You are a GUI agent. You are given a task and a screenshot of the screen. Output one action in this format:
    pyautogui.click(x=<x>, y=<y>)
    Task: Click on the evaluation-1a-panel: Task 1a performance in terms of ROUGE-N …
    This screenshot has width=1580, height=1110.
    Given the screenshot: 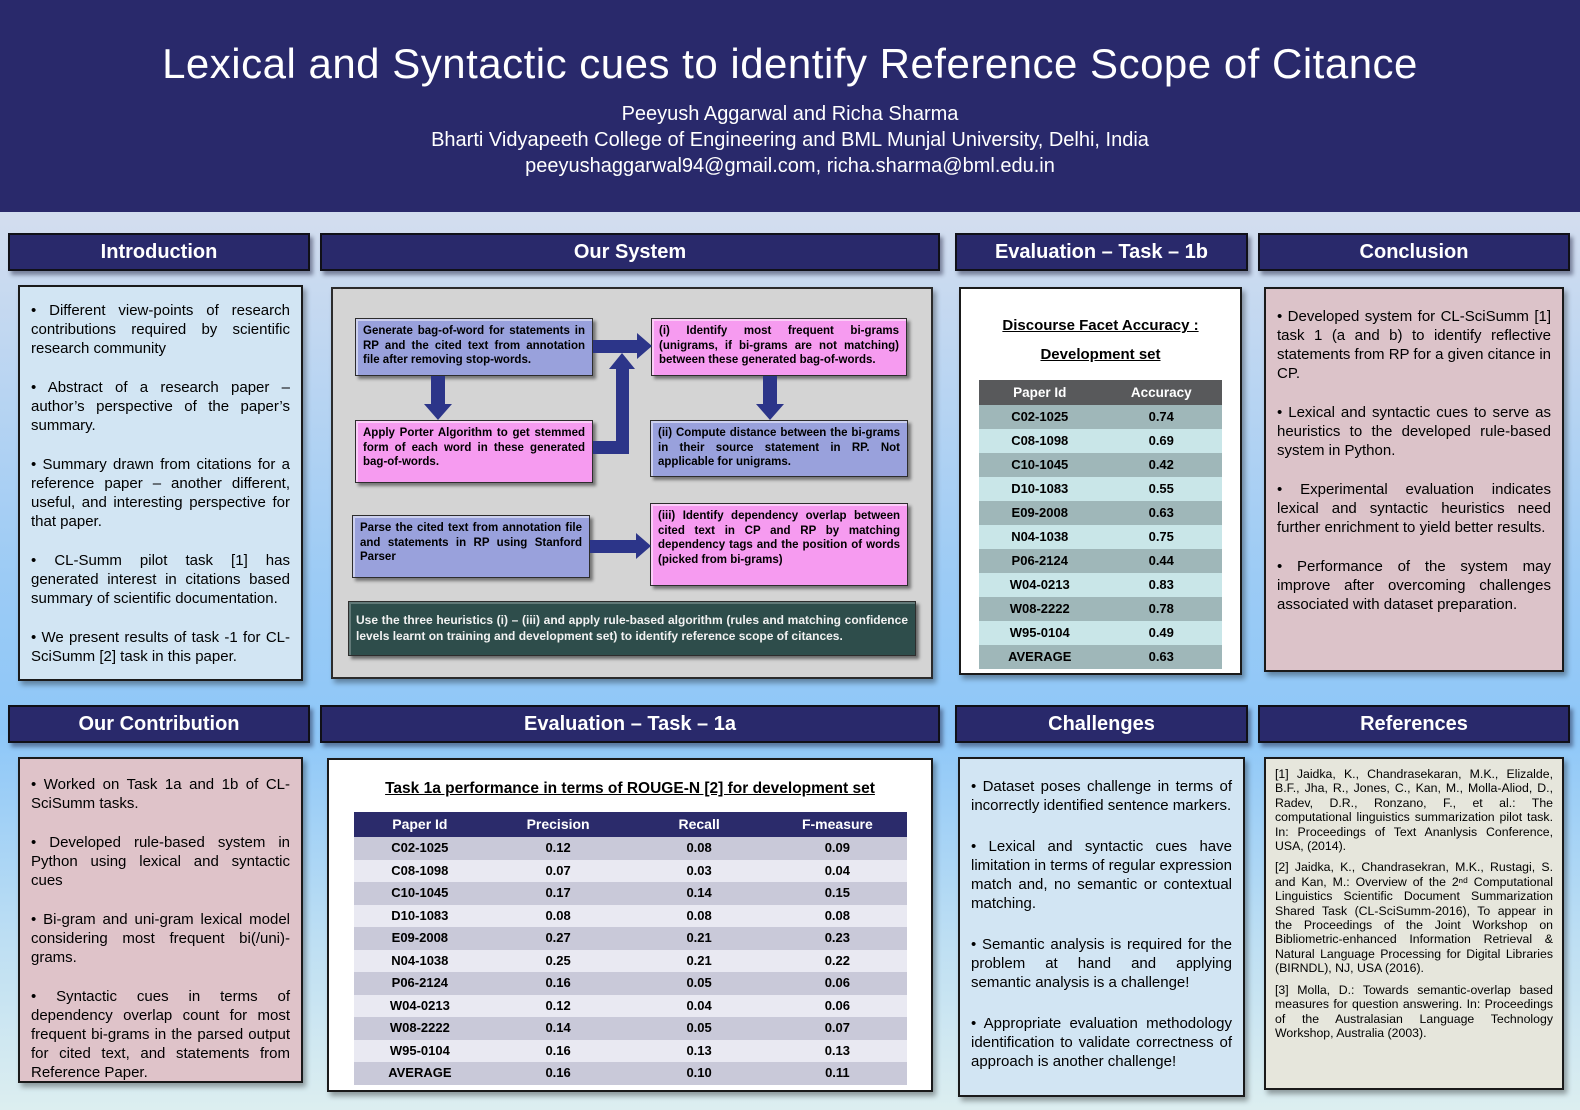 What is the action you would take?
    pyautogui.click(x=630, y=925)
    